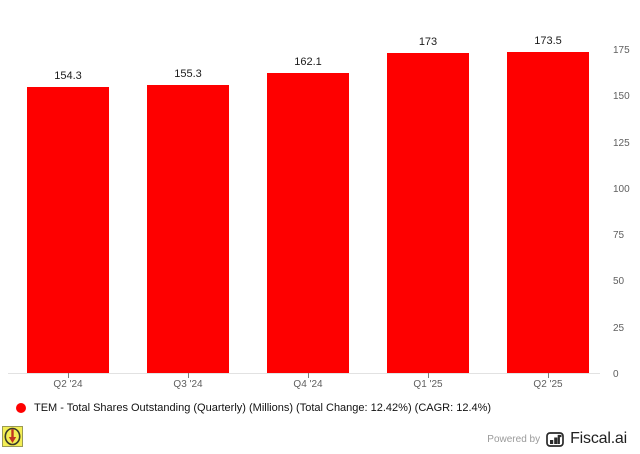 The width and height of the screenshot is (640, 454). Describe the element at coordinates (308, 384) in the screenshot. I see `x-axis-label: Q4 '24` at that location.